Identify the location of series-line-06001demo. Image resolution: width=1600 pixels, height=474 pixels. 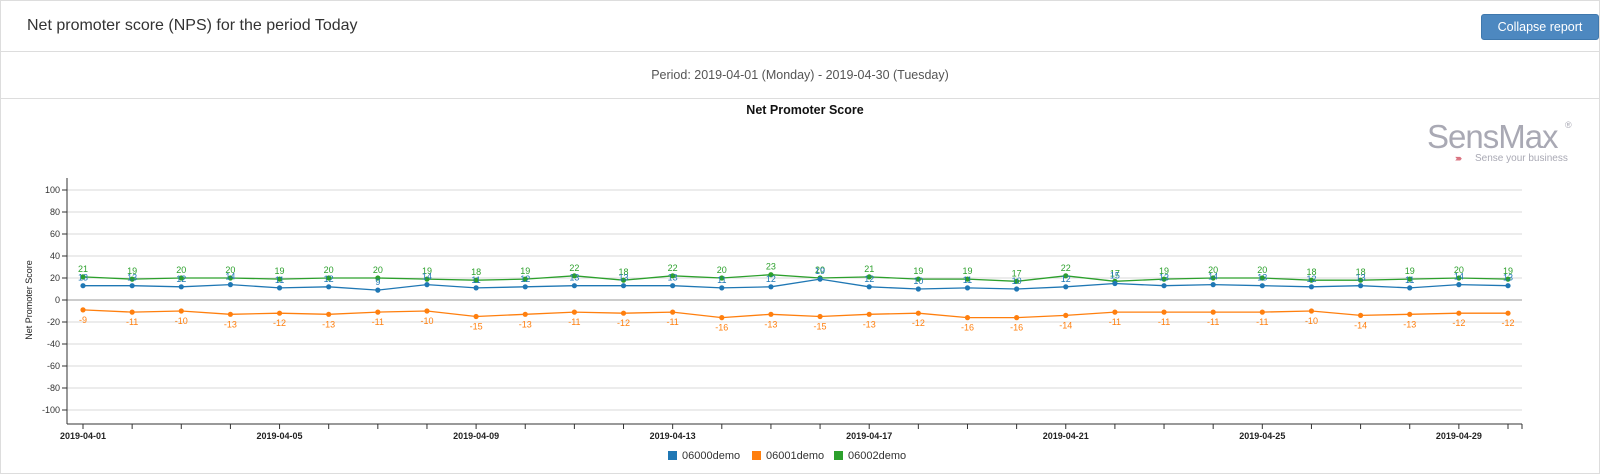
(795, 314).